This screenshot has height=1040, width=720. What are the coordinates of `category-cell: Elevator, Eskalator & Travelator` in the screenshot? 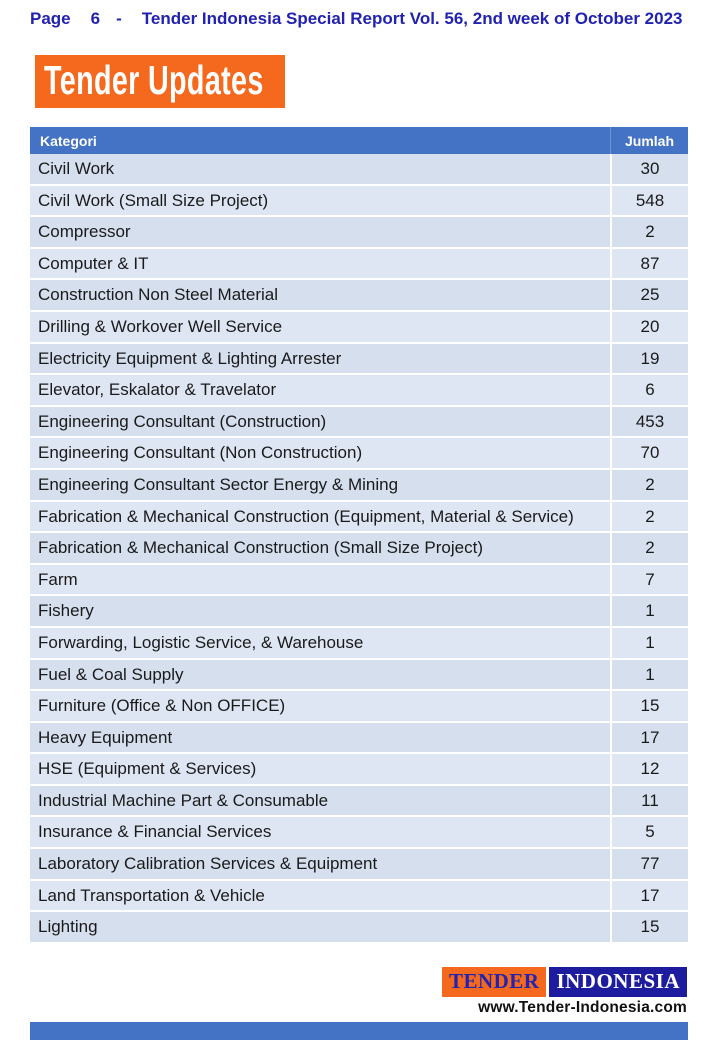 It's located at (157, 390).